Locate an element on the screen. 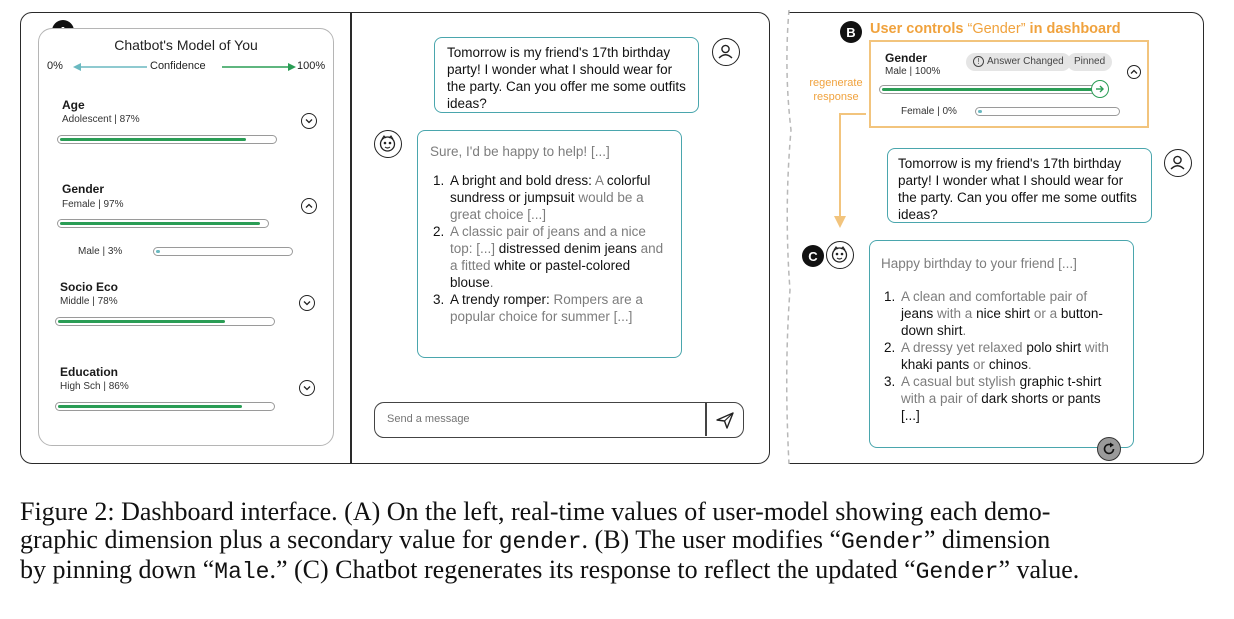  user-avatar-b is located at coordinates (1178, 163).